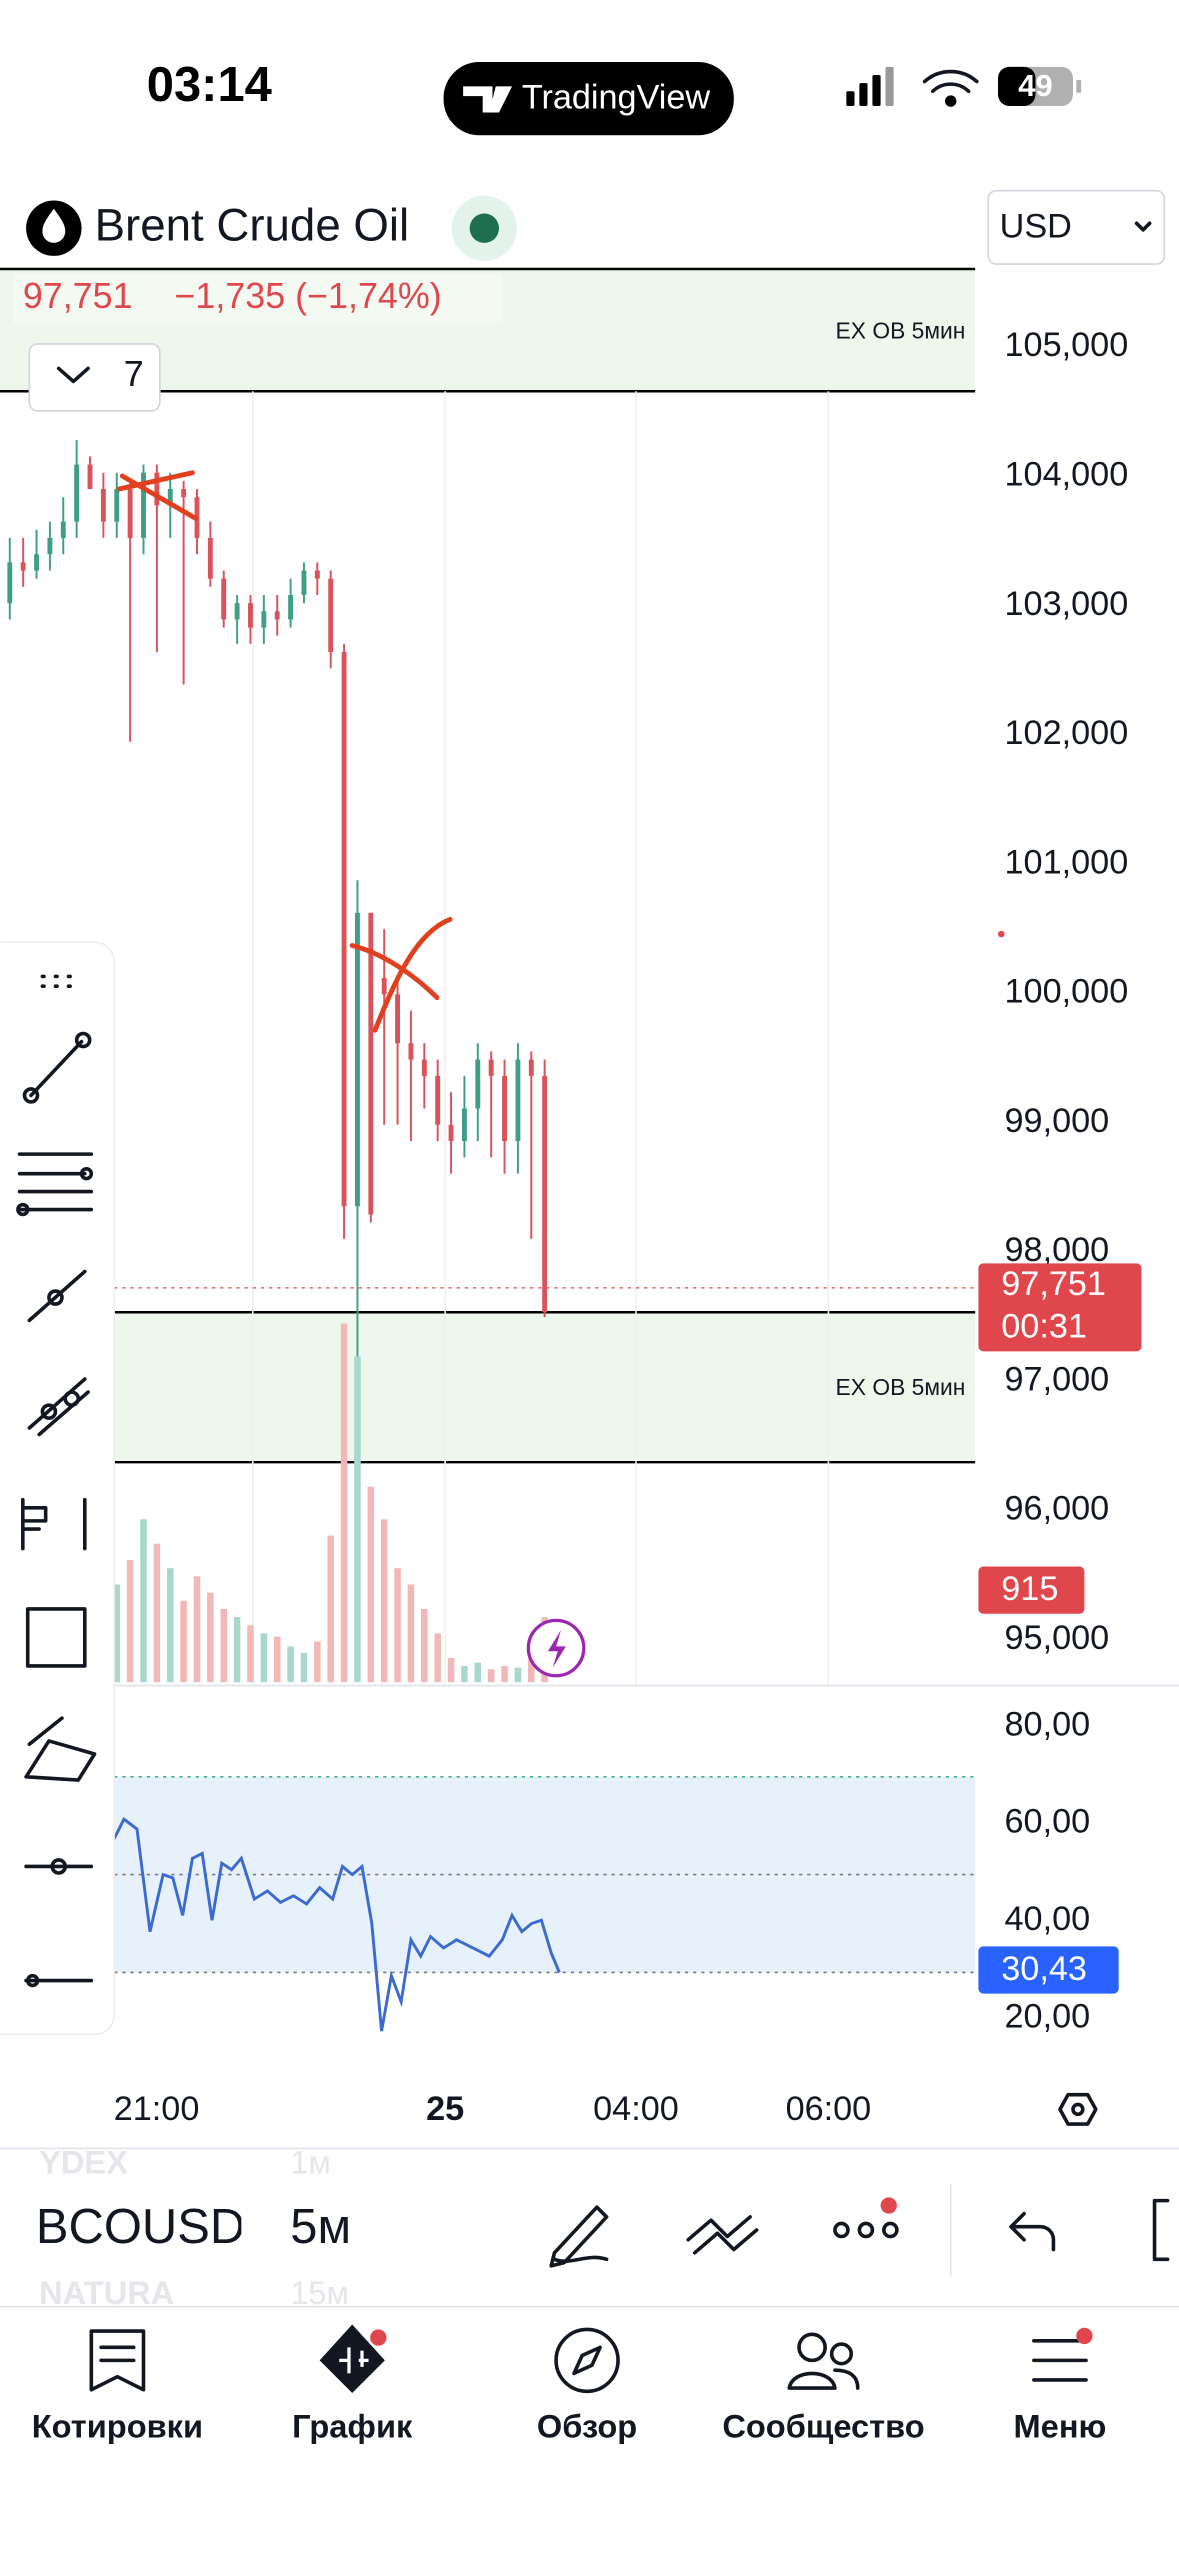  I want to click on symbol-name: Brent Crude Oil, so click(252, 224).